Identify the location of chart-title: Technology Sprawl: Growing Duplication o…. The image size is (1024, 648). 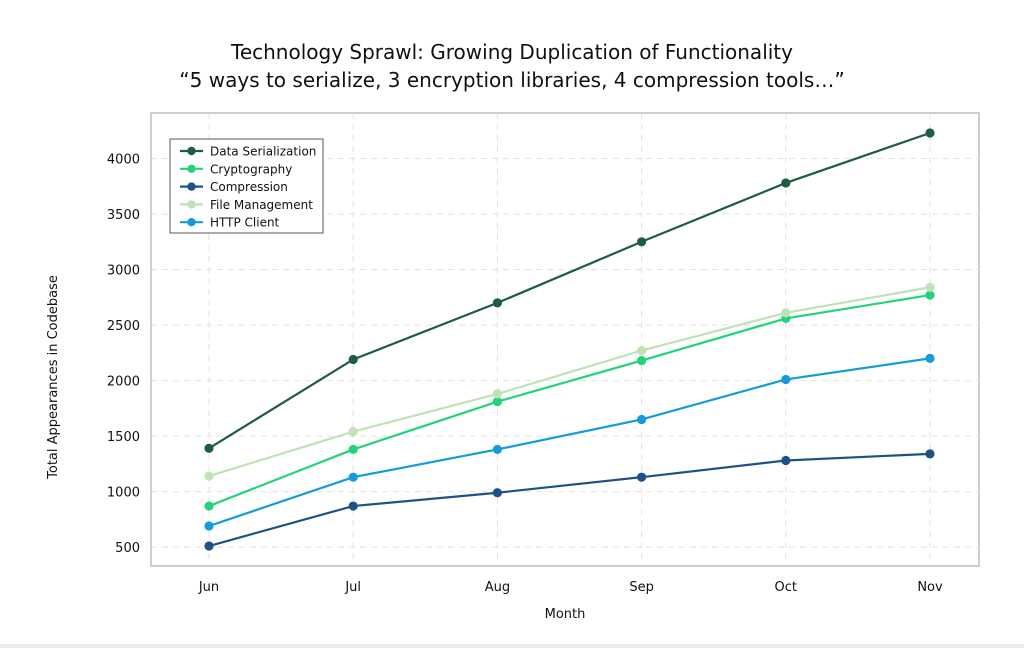
(512, 52).